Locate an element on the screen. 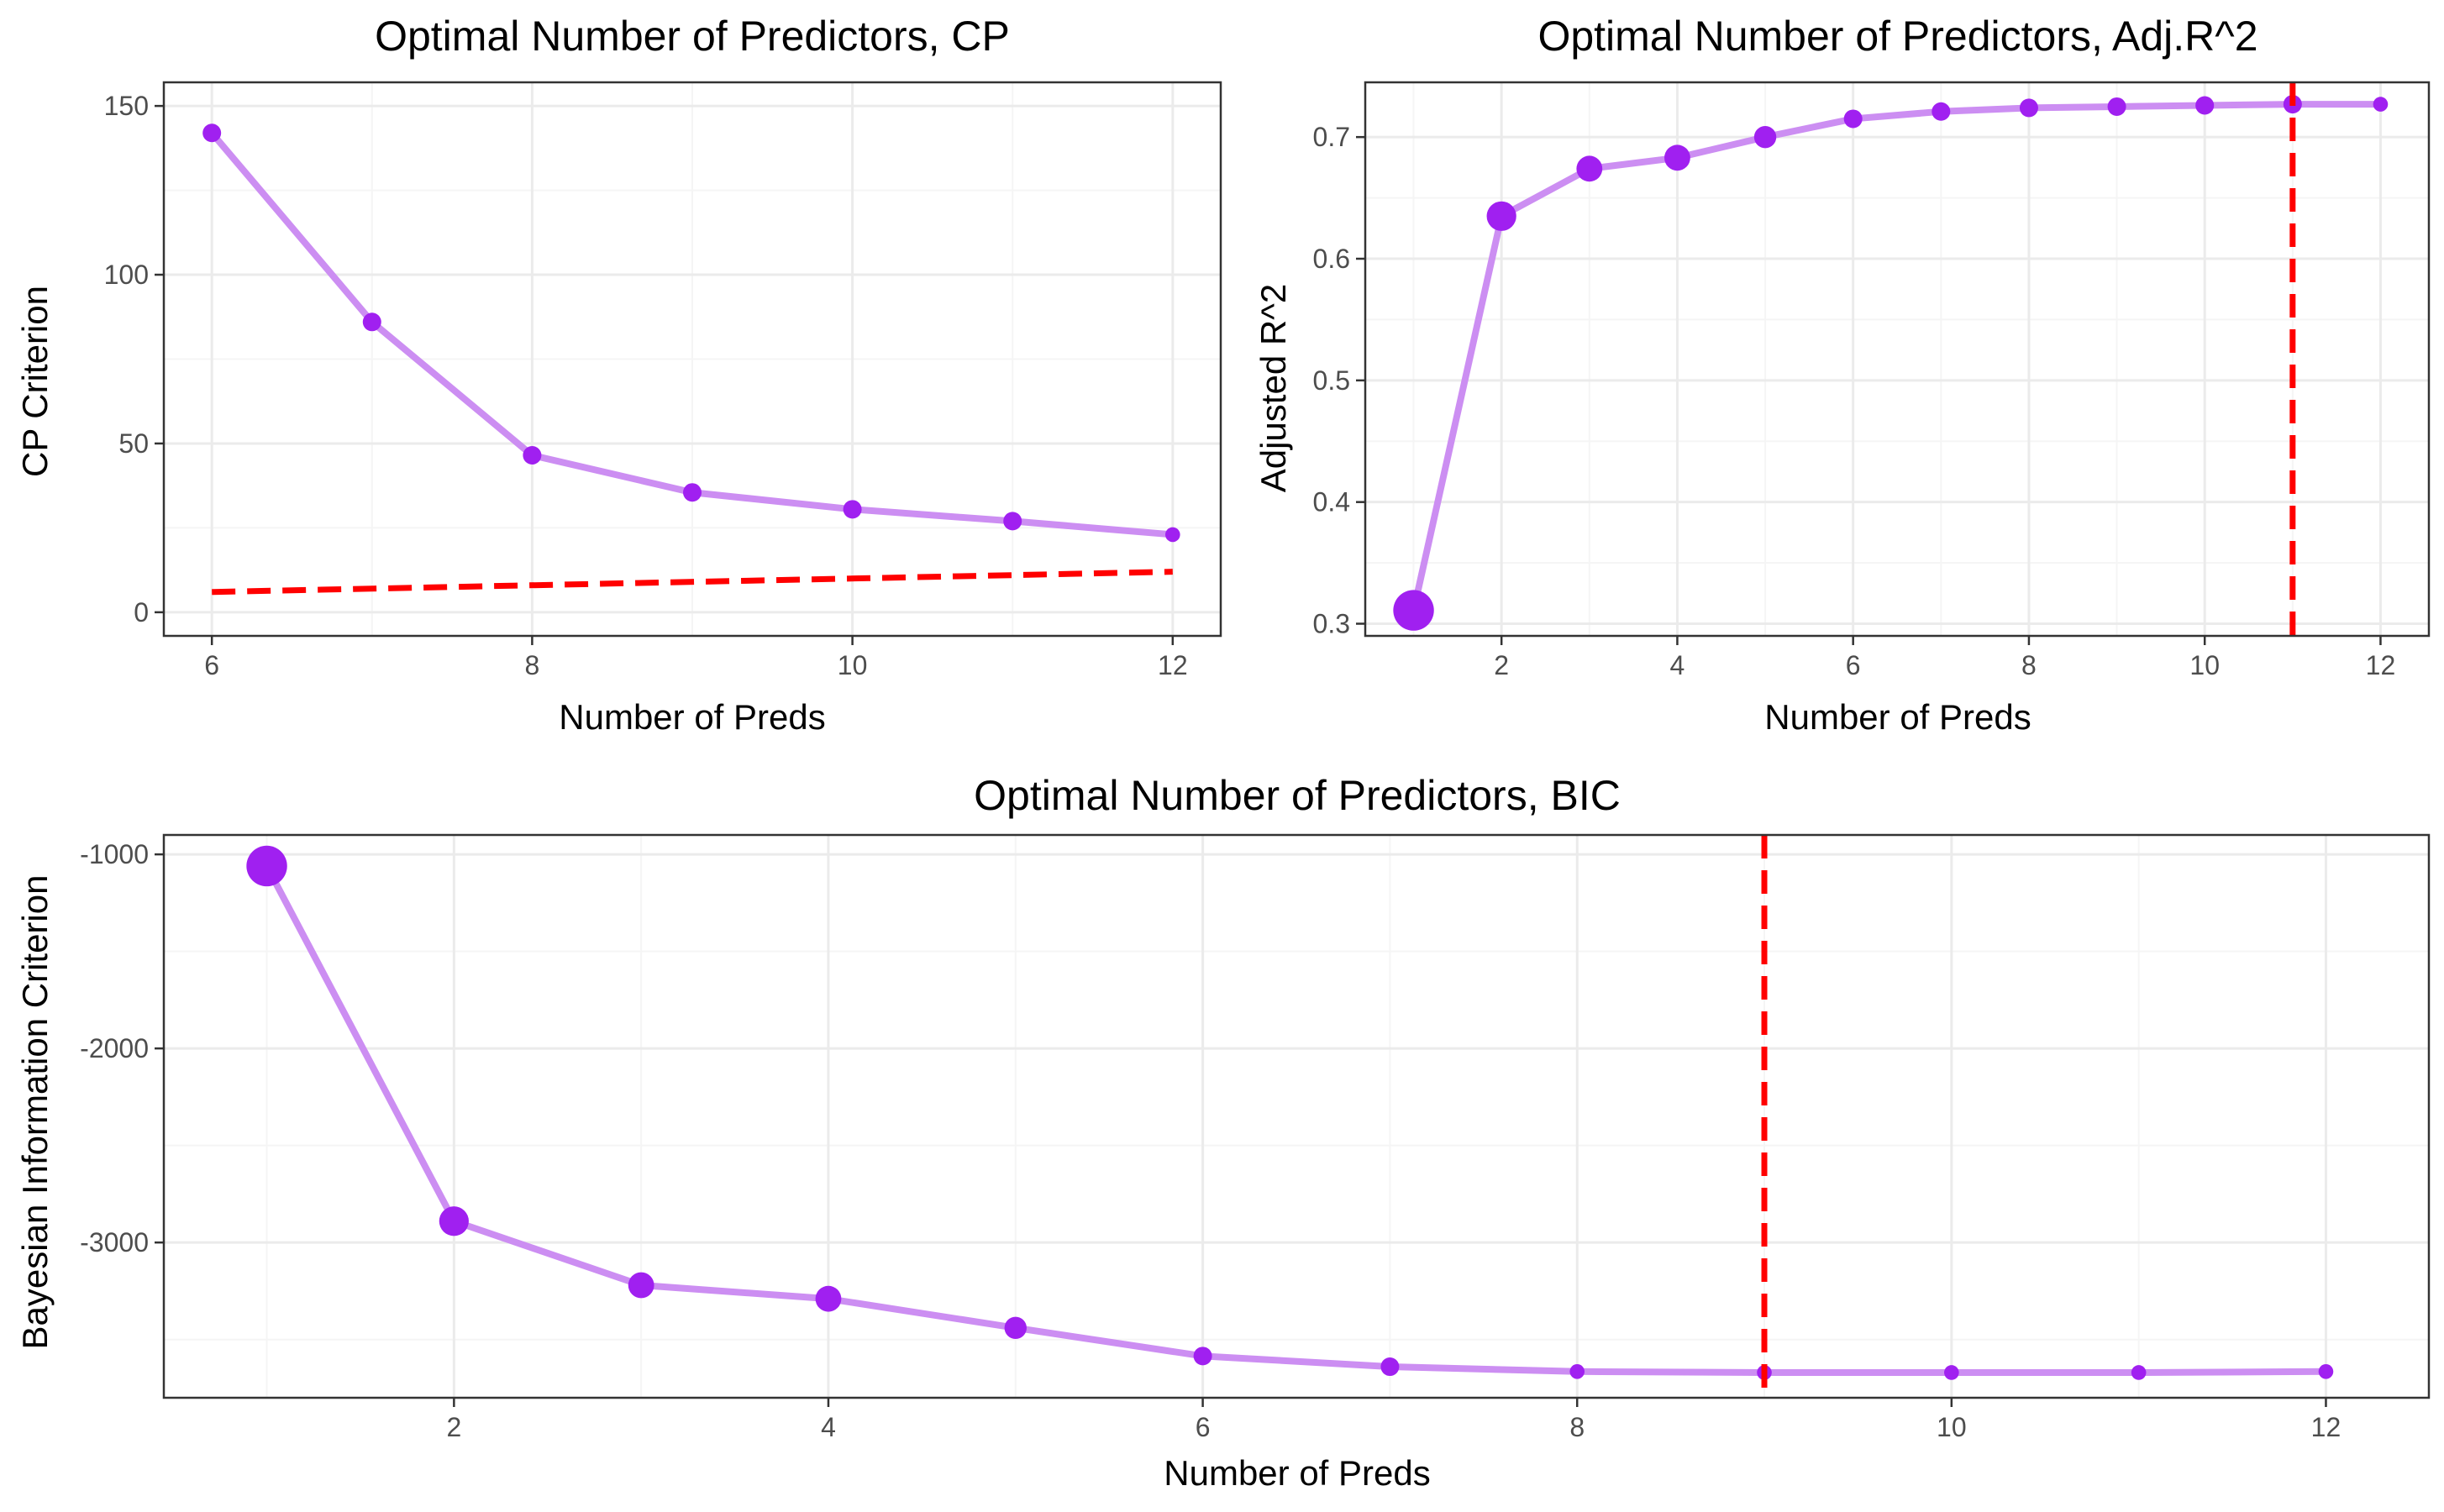  cp-chart-reference-line is located at coordinates (692, 582).